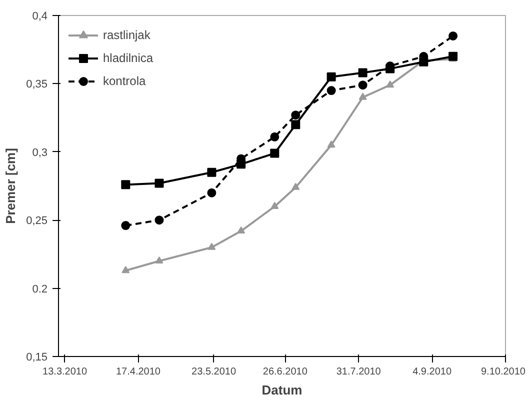 The width and height of the screenshot is (530, 403). I want to click on x-tick-label: 23.5.2010, so click(214, 372).